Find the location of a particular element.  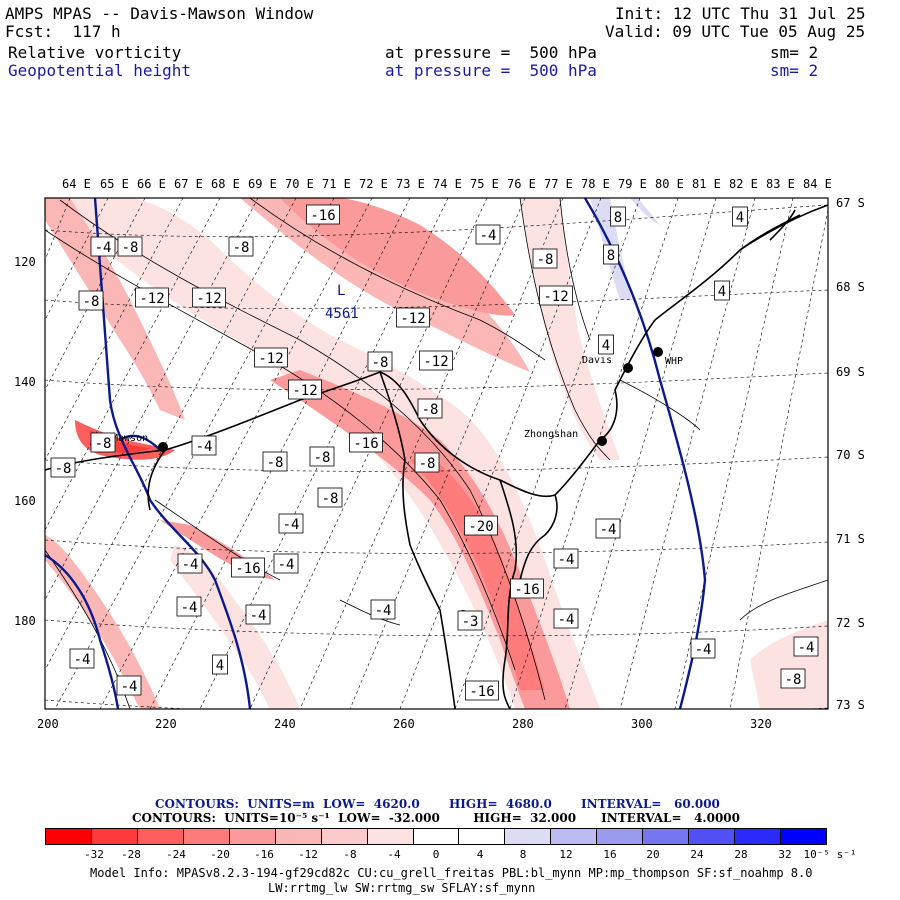

lat-label: 73 S is located at coordinates (850, 705).